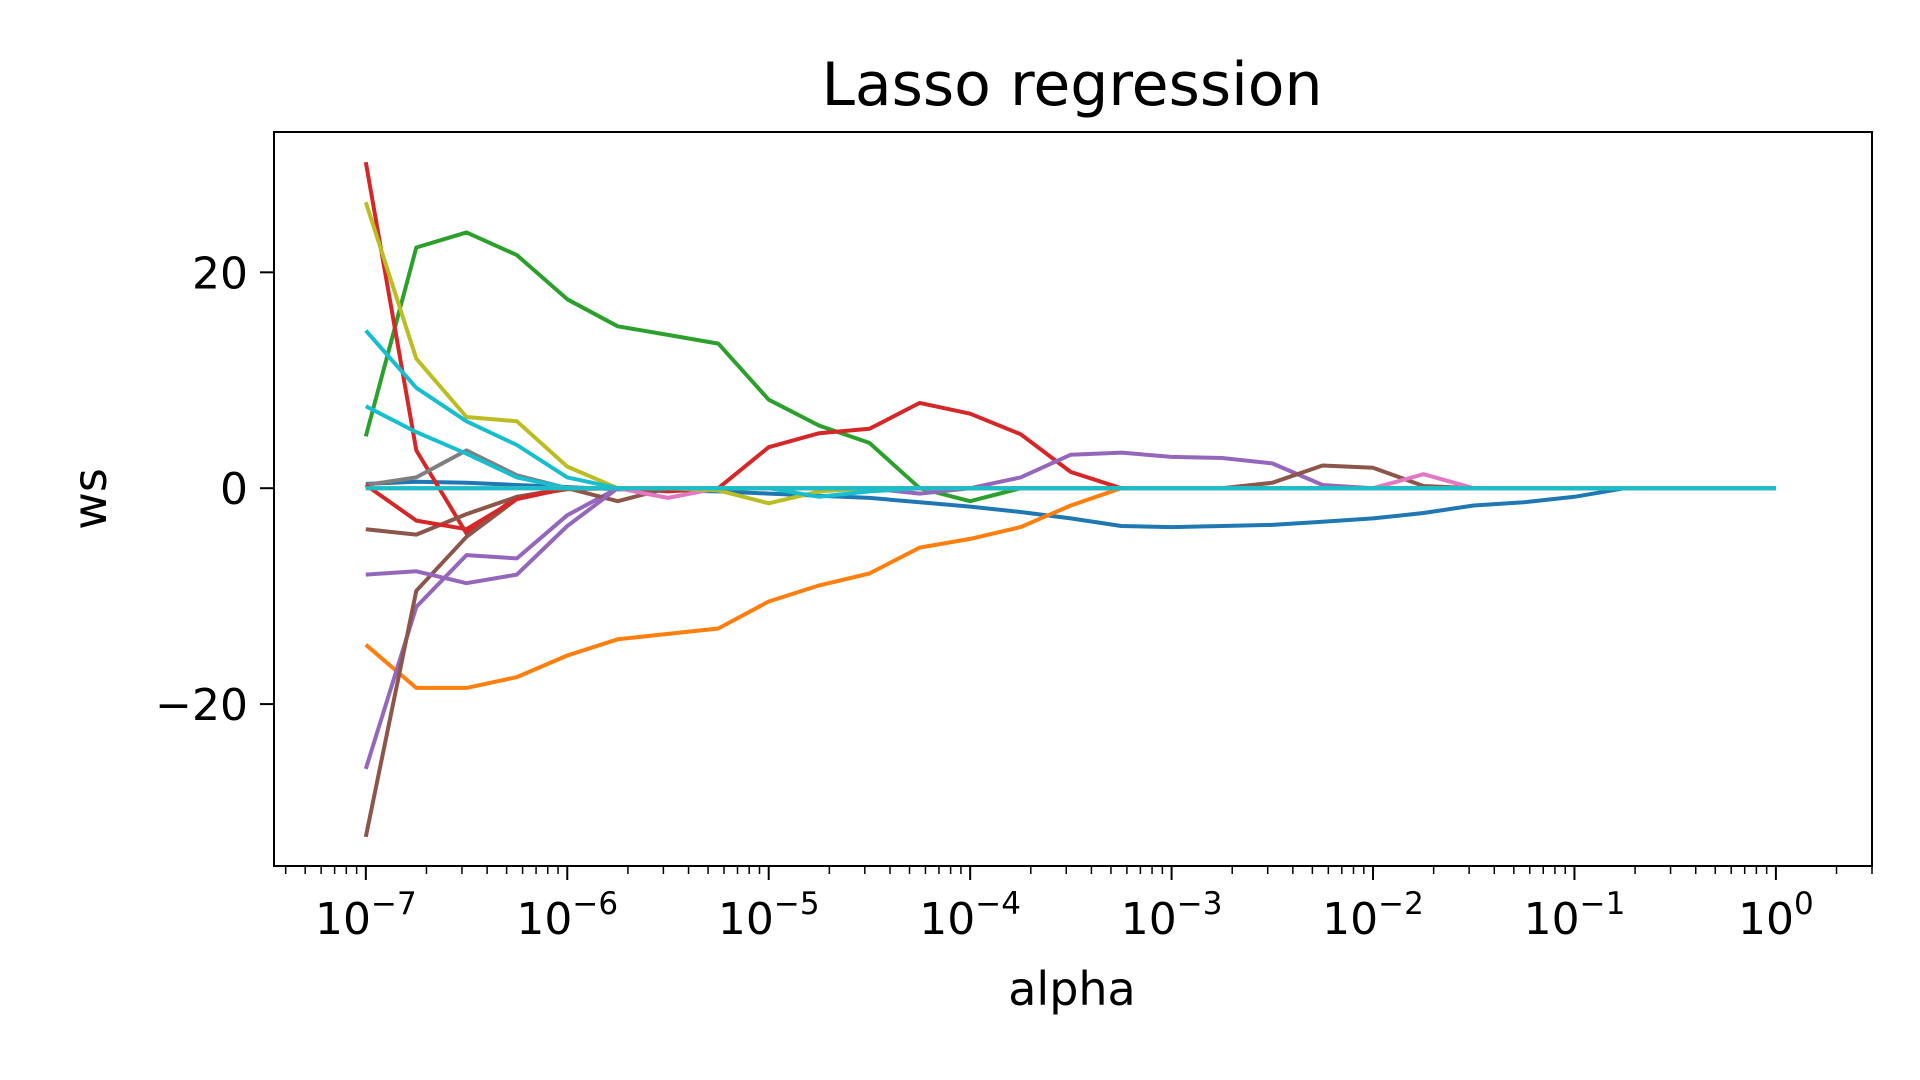  I want to click on y-tick-label: 20, so click(220, 273).